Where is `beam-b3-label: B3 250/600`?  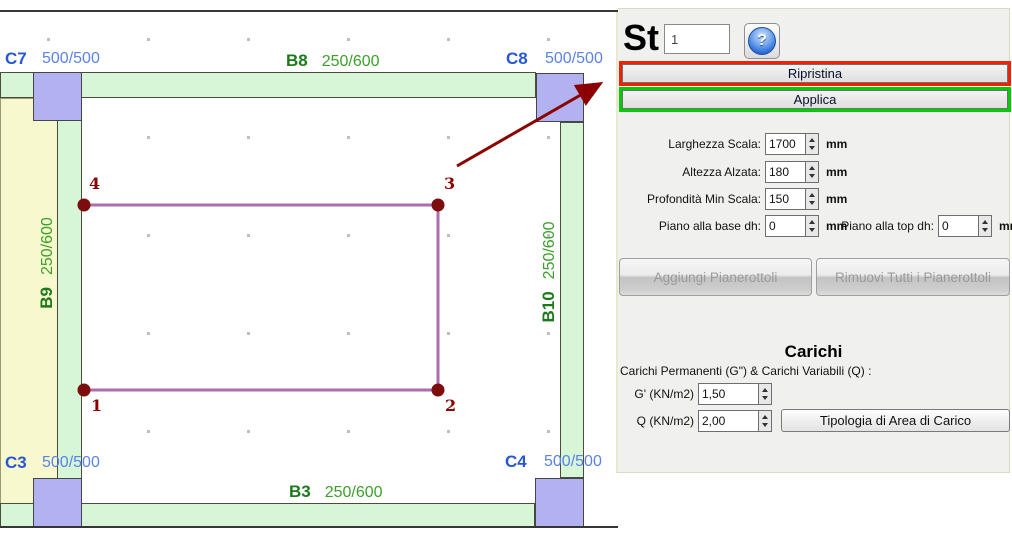
beam-b3-label: B3 250/600 is located at coordinates (336, 491).